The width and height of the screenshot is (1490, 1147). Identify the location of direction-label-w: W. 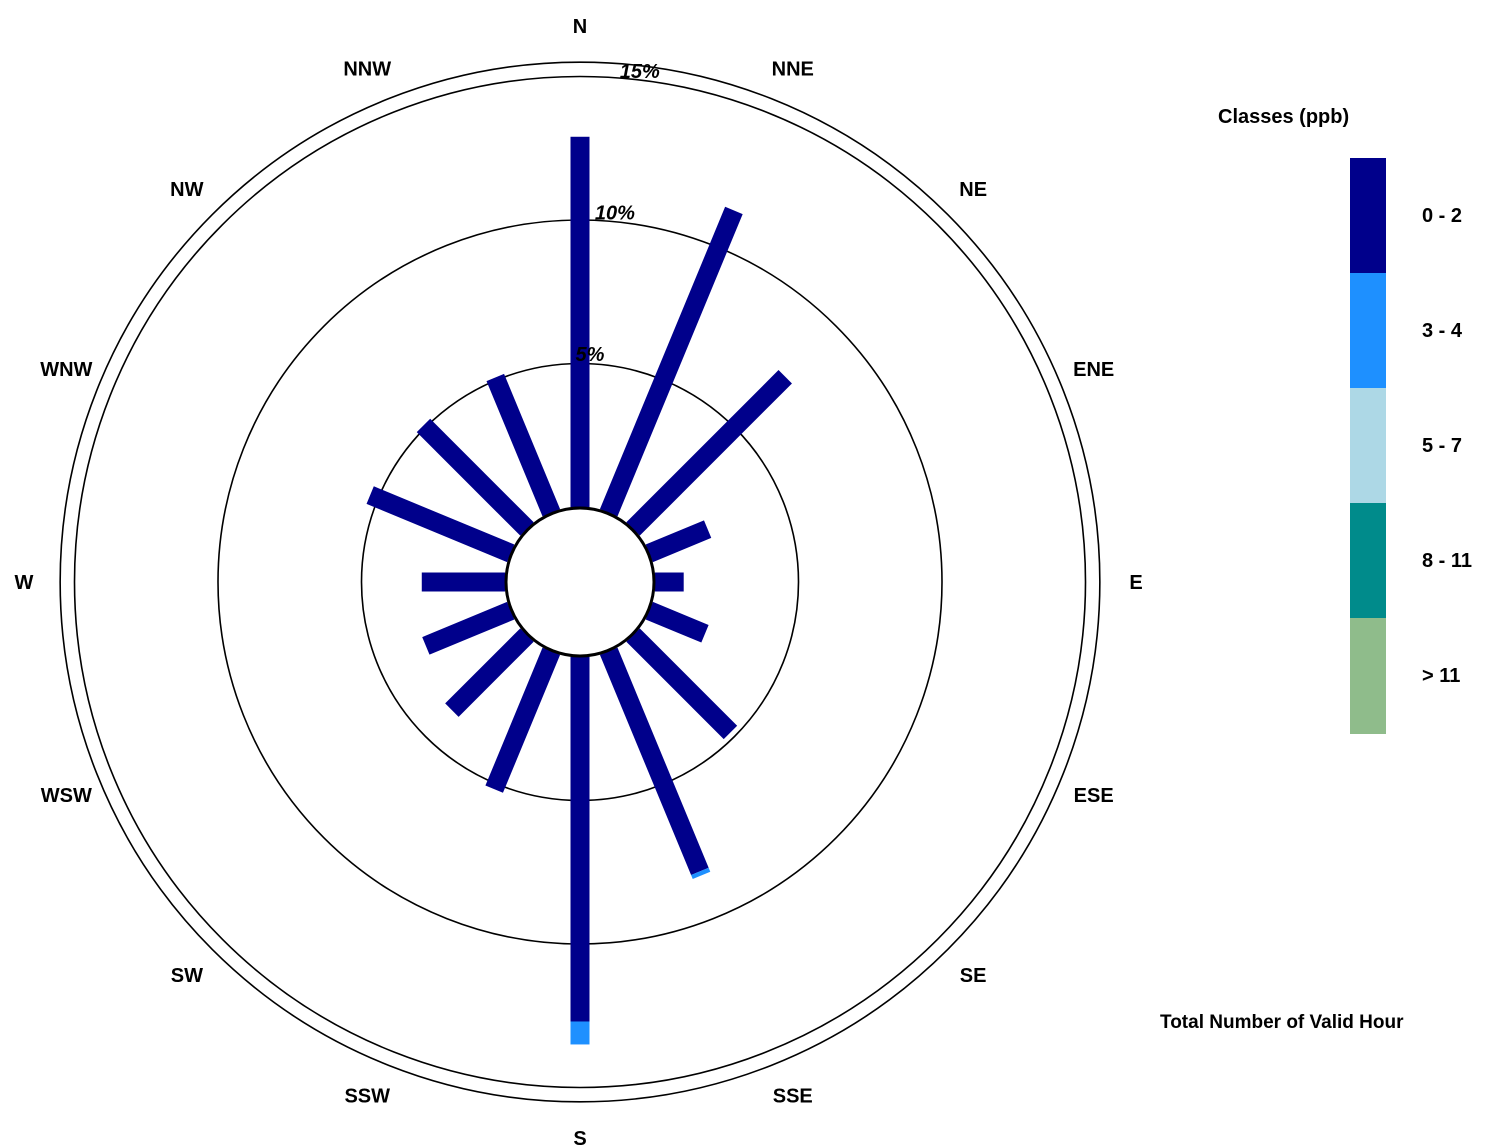
(24, 583).